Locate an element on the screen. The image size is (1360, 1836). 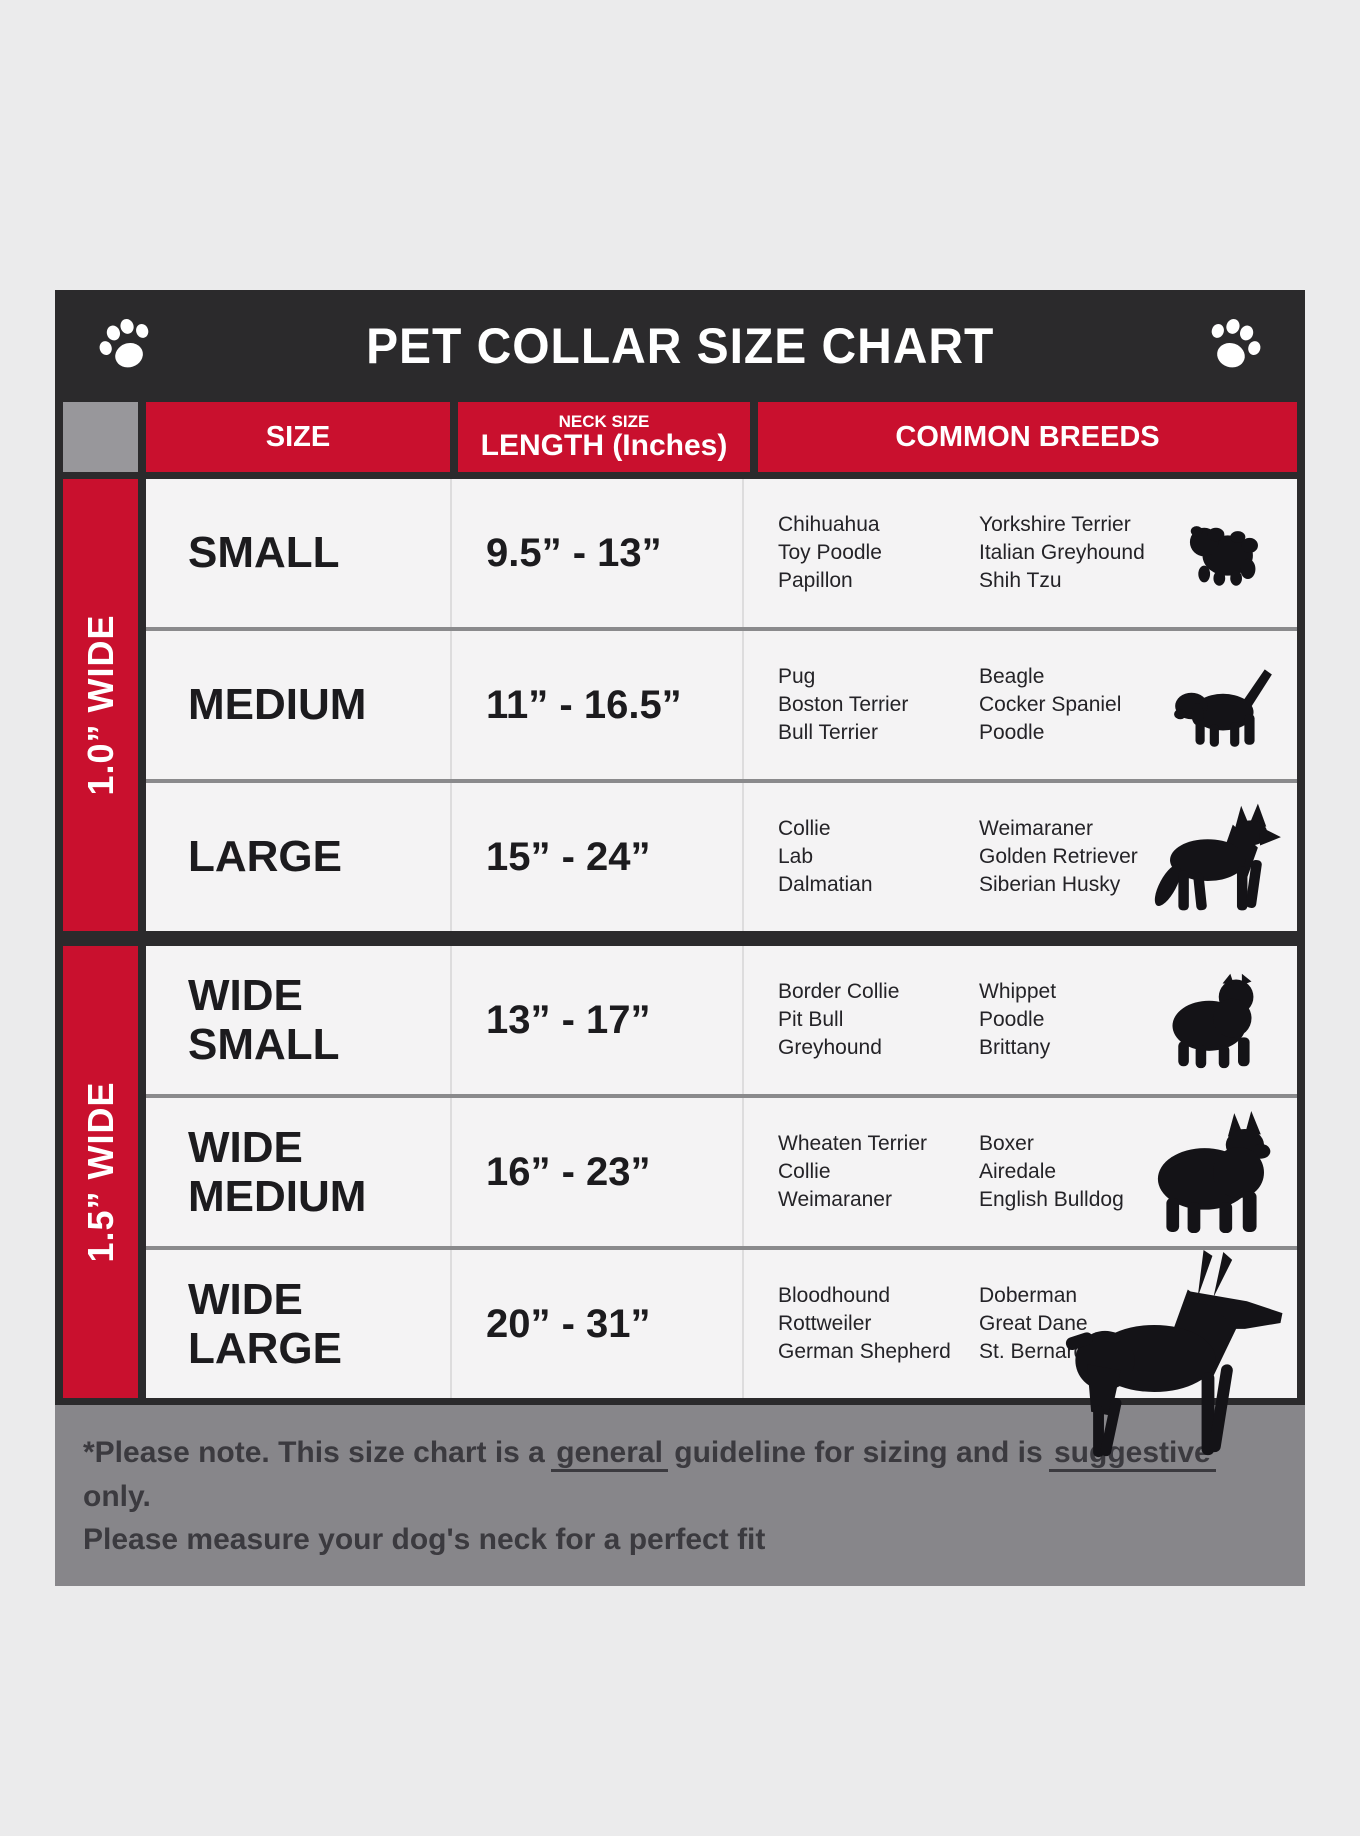
size-cell: WIDE LARGE is located at coordinates (265, 1323).